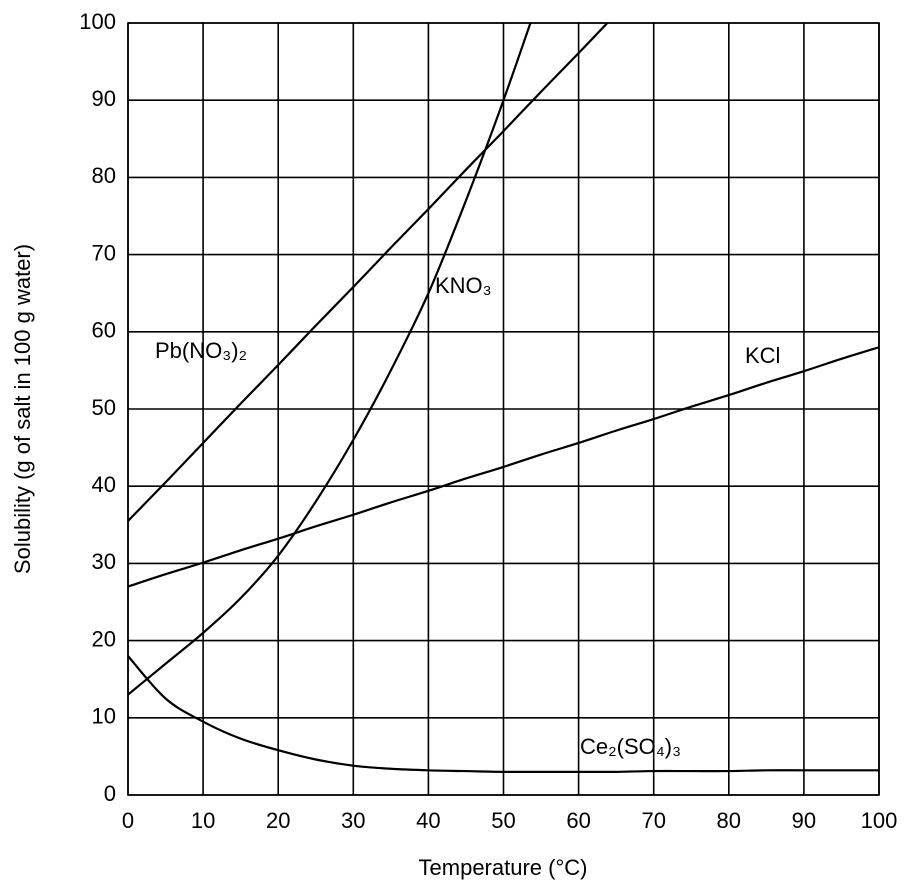  I want to click on y-tick-label: 90, so click(104, 98).